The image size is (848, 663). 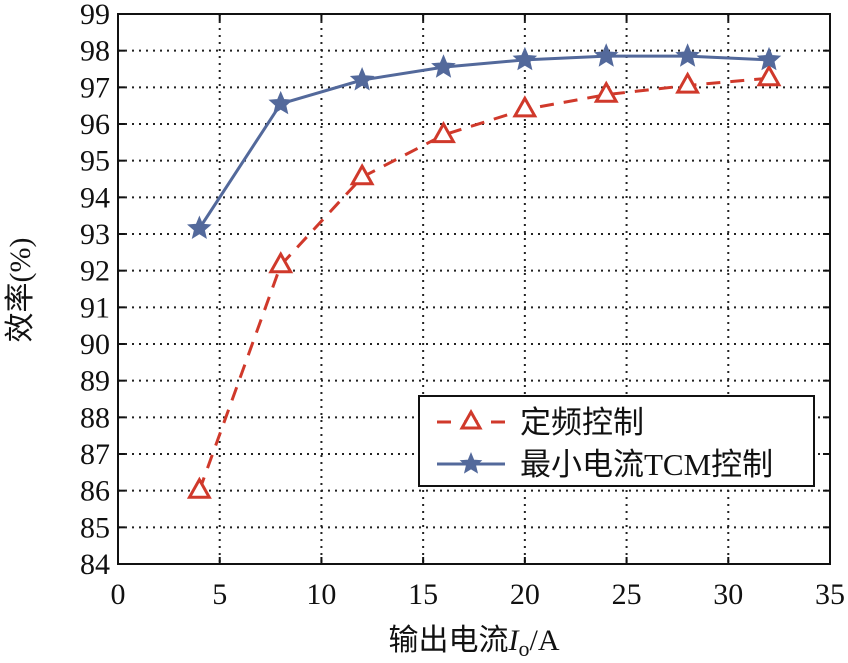 What do you see at coordinates (95, 234) in the screenshot?
I see `y-tick-label: 93` at bounding box center [95, 234].